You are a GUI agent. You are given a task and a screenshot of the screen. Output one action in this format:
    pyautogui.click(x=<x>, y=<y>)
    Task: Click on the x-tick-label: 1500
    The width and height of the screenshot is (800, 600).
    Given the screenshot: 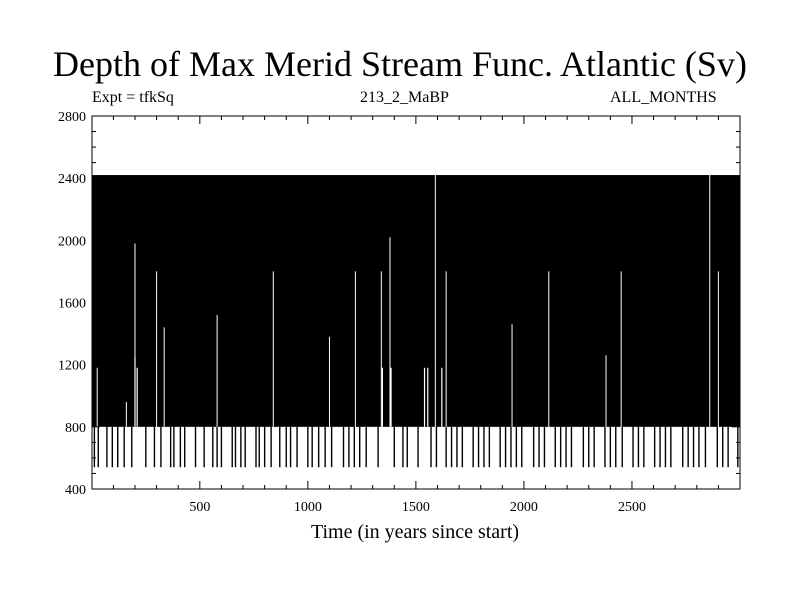 What is the action you would take?
    pyautogui.click(x=416, y=507)
    